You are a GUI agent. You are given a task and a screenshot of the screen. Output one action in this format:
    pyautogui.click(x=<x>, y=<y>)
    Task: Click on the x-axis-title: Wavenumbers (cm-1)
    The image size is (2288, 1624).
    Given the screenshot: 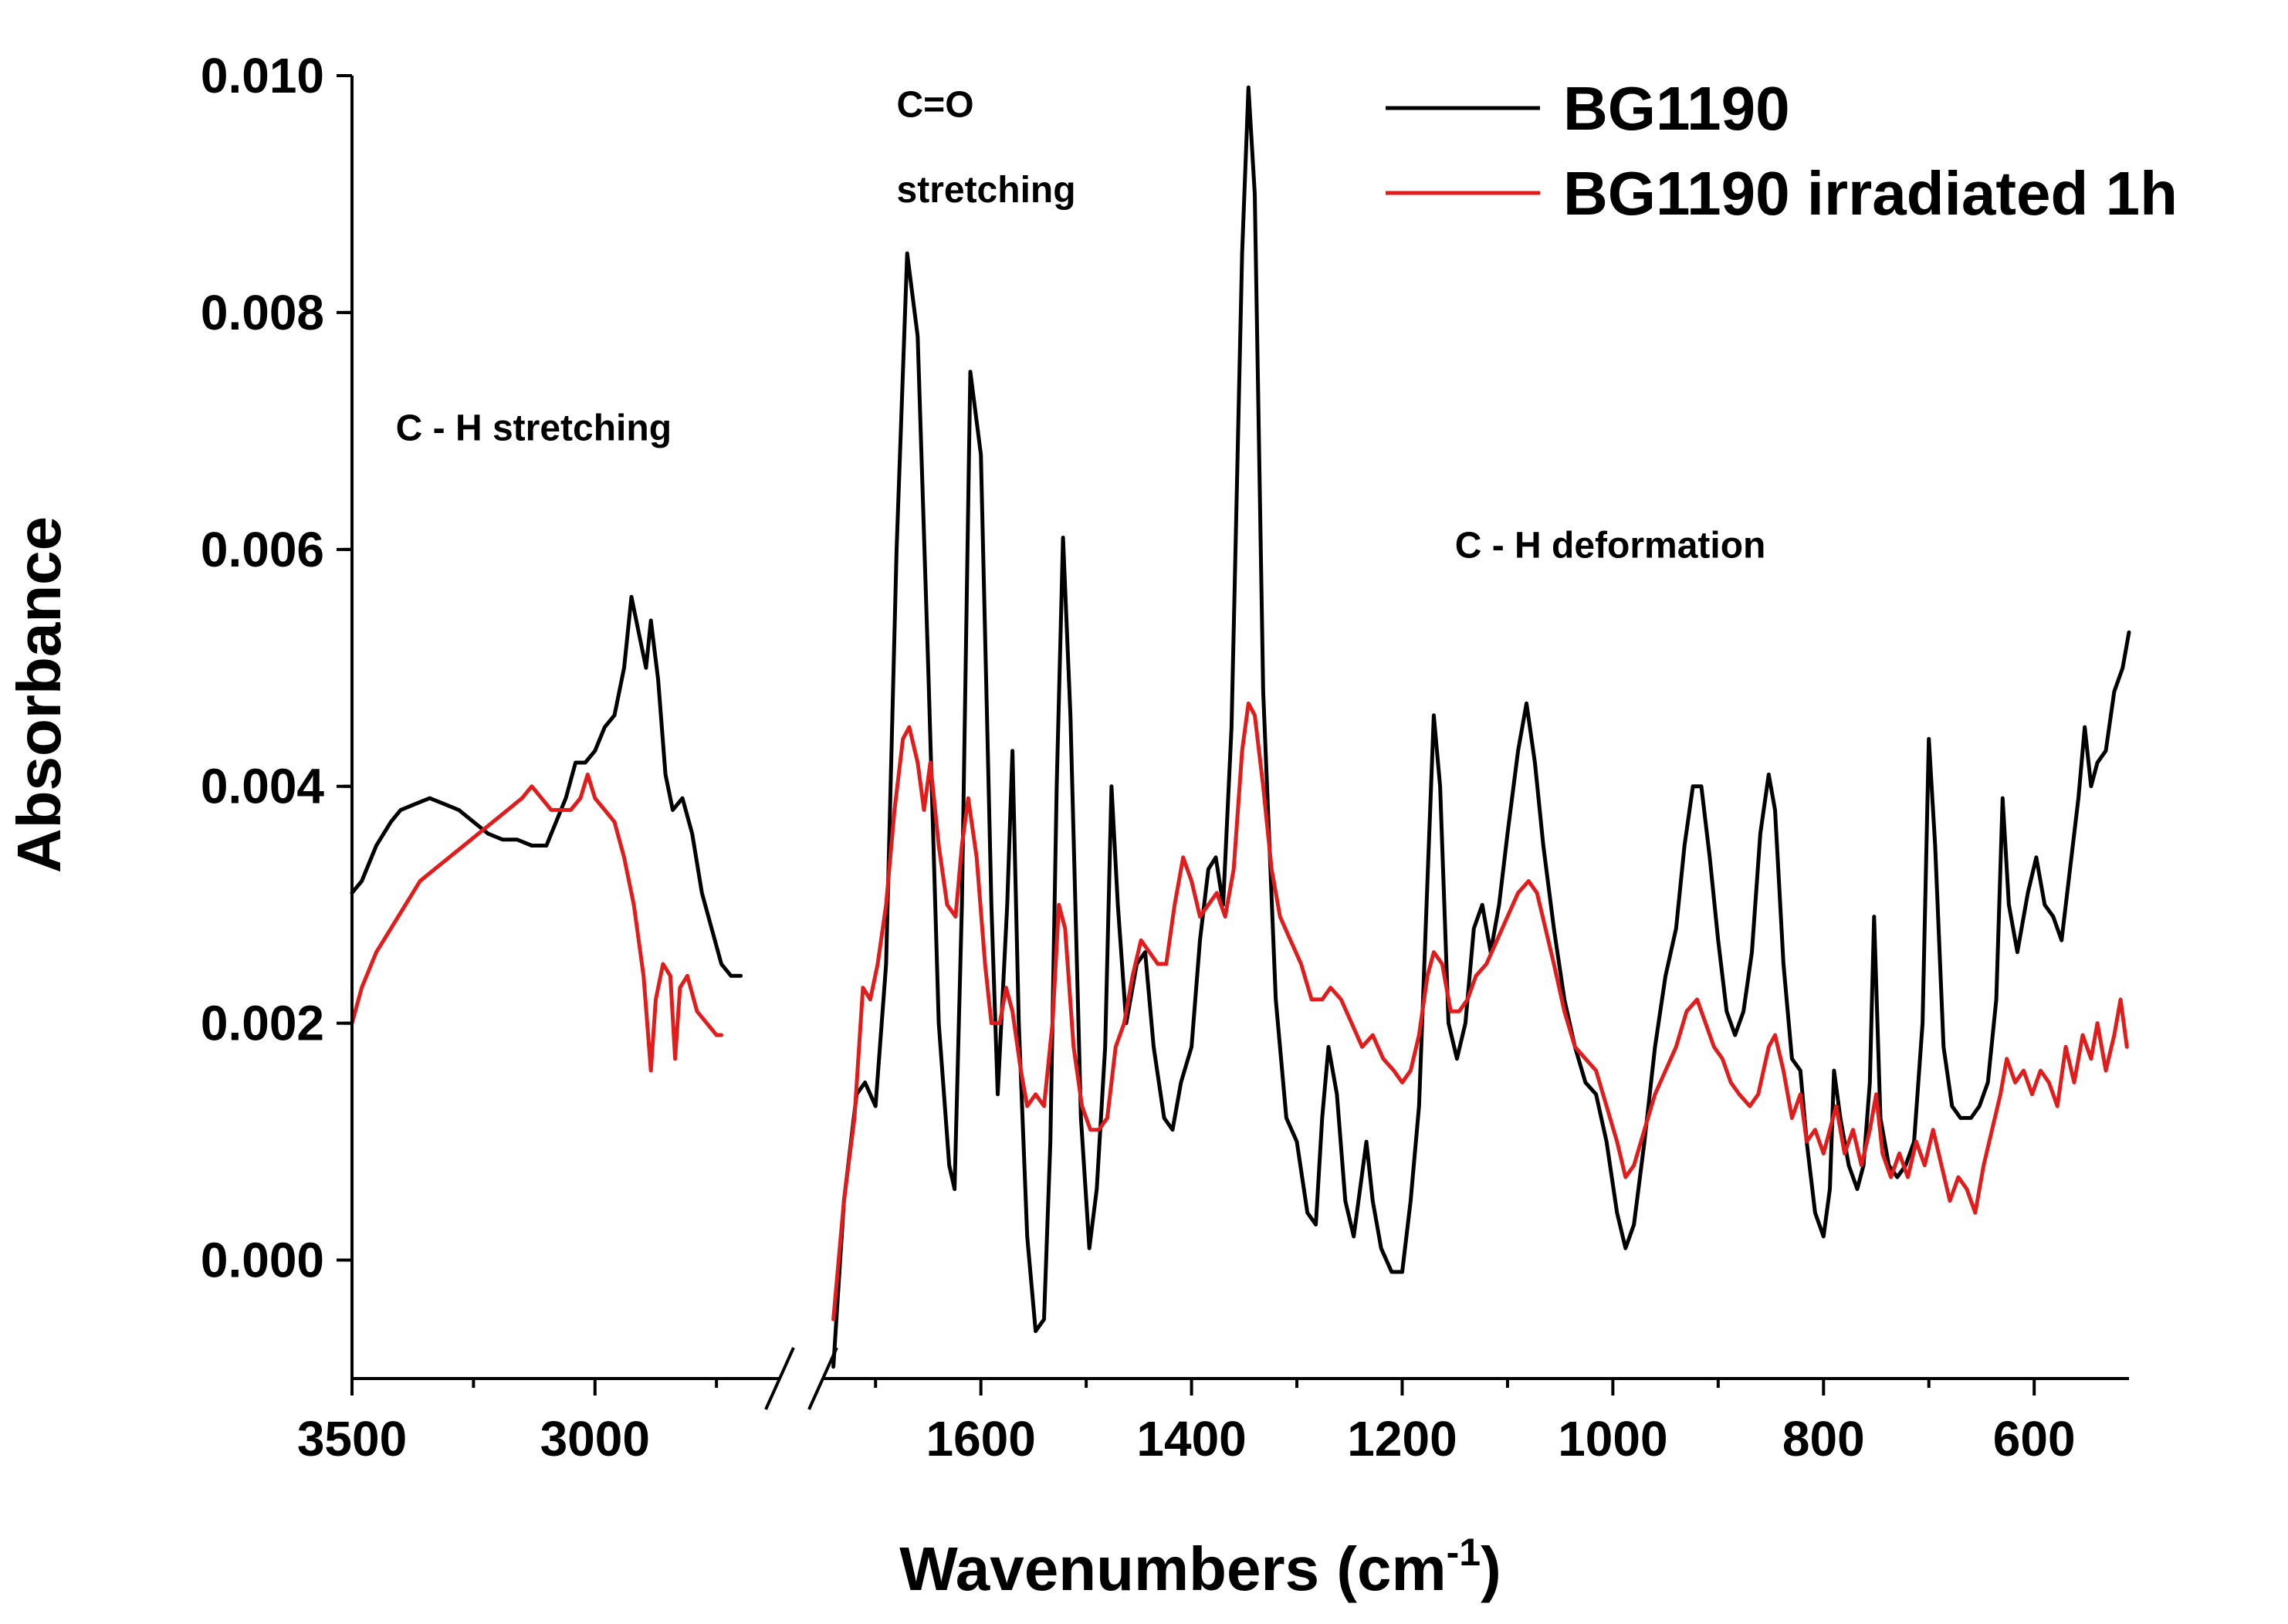 What is the action you would take?
    pyautogui.click(x=1200, y=1567)
    